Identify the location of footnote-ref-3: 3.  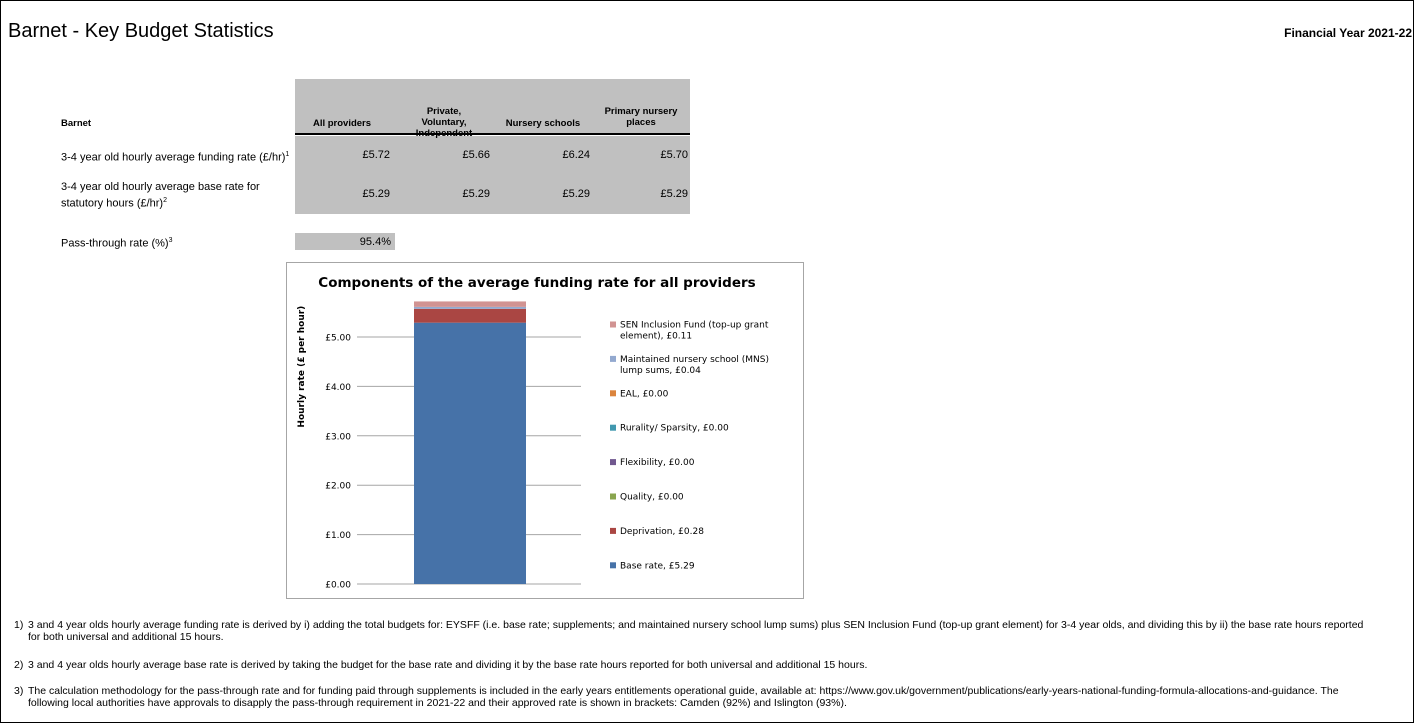
(170, 240).